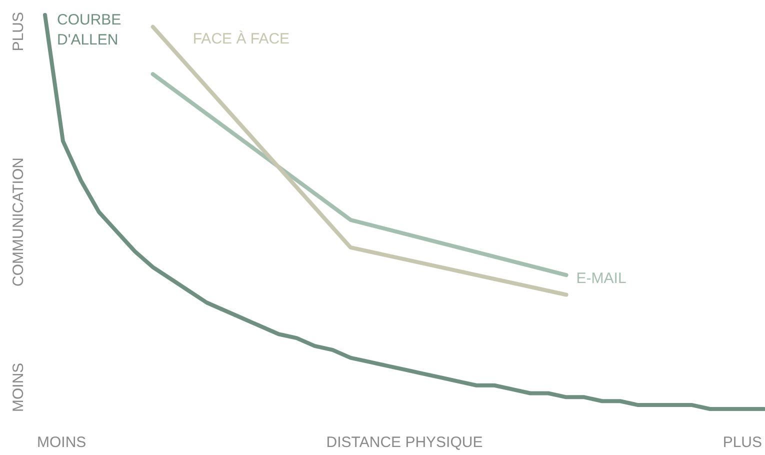 This screenshot has height=455, width=765. What do you see at coordinates (601, 279) in the screenshot?
I see `series-label: E-MAIL` at bounding box center [601, 279].